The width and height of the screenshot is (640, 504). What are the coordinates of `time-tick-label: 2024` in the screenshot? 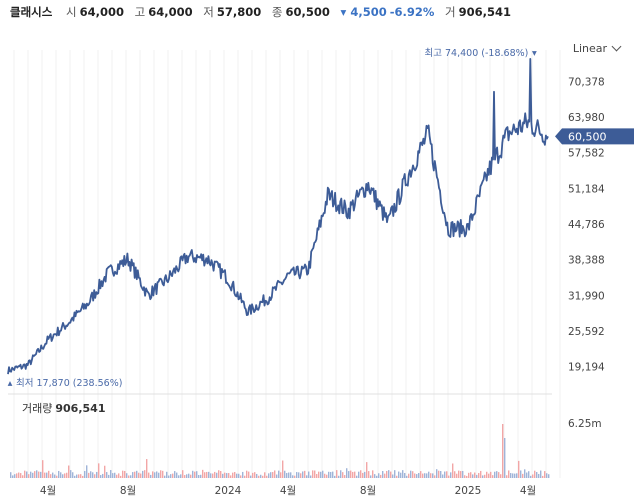 It's located at (228, 491).